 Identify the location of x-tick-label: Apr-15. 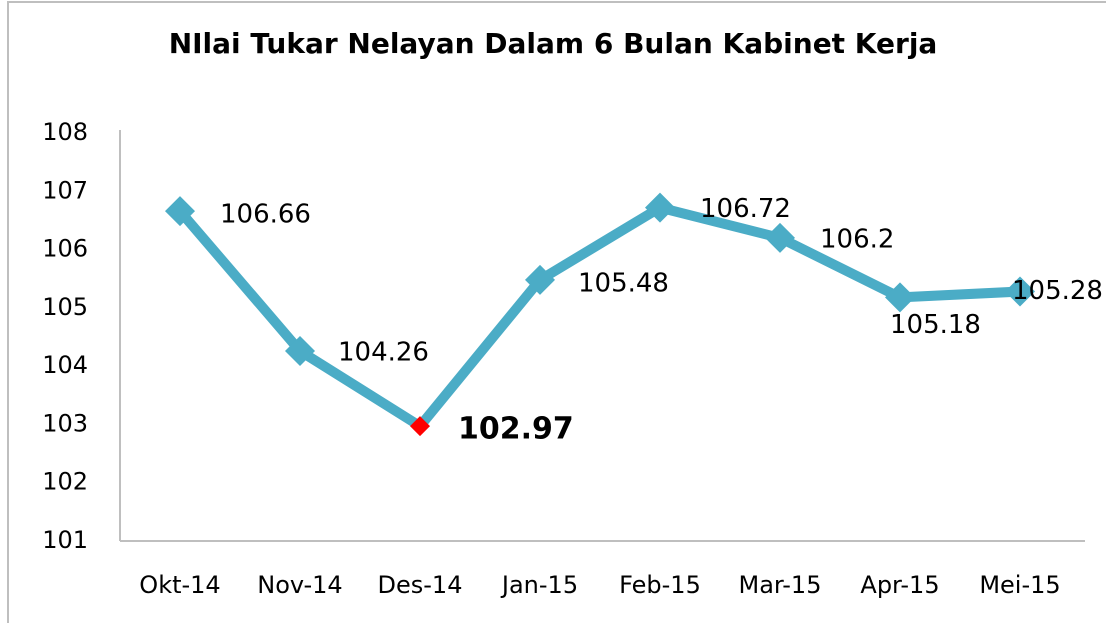
(899, 585).